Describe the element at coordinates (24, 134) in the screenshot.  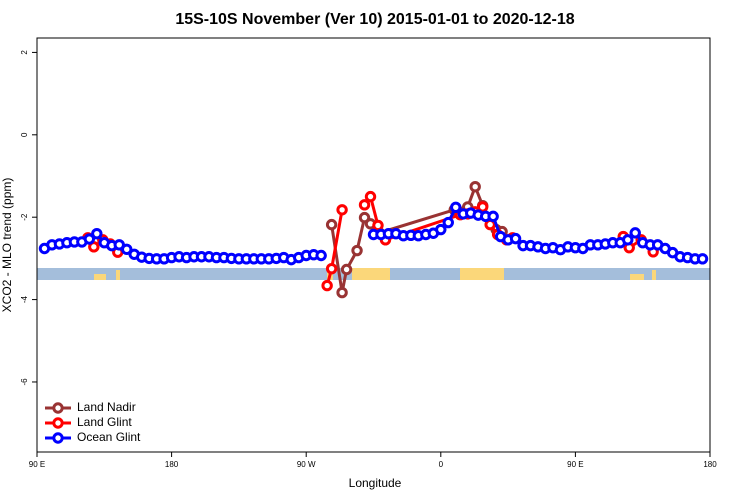
I see `y-tick-label: 0` at that location.